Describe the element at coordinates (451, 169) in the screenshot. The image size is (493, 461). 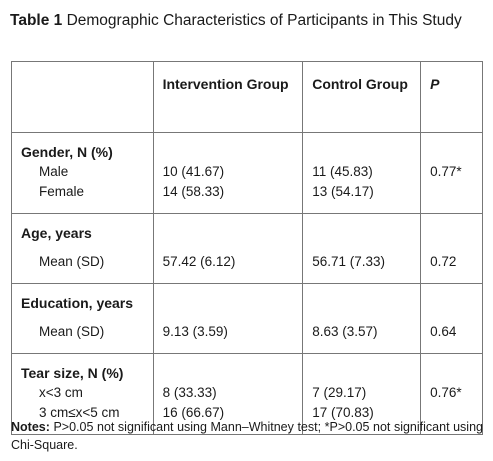
I see `p-value: 0.77*` at that location.